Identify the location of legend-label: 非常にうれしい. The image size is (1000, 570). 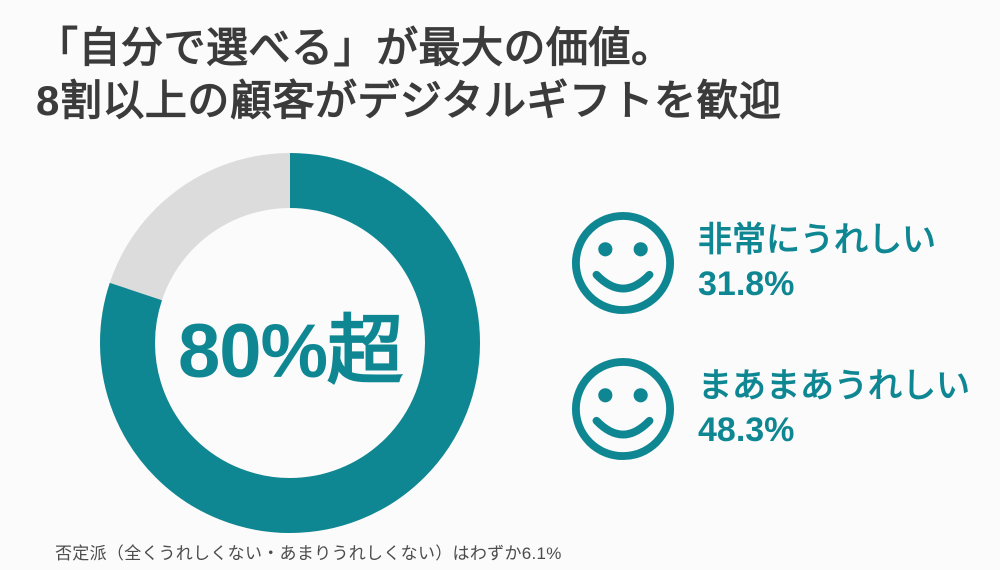
(817, 240).